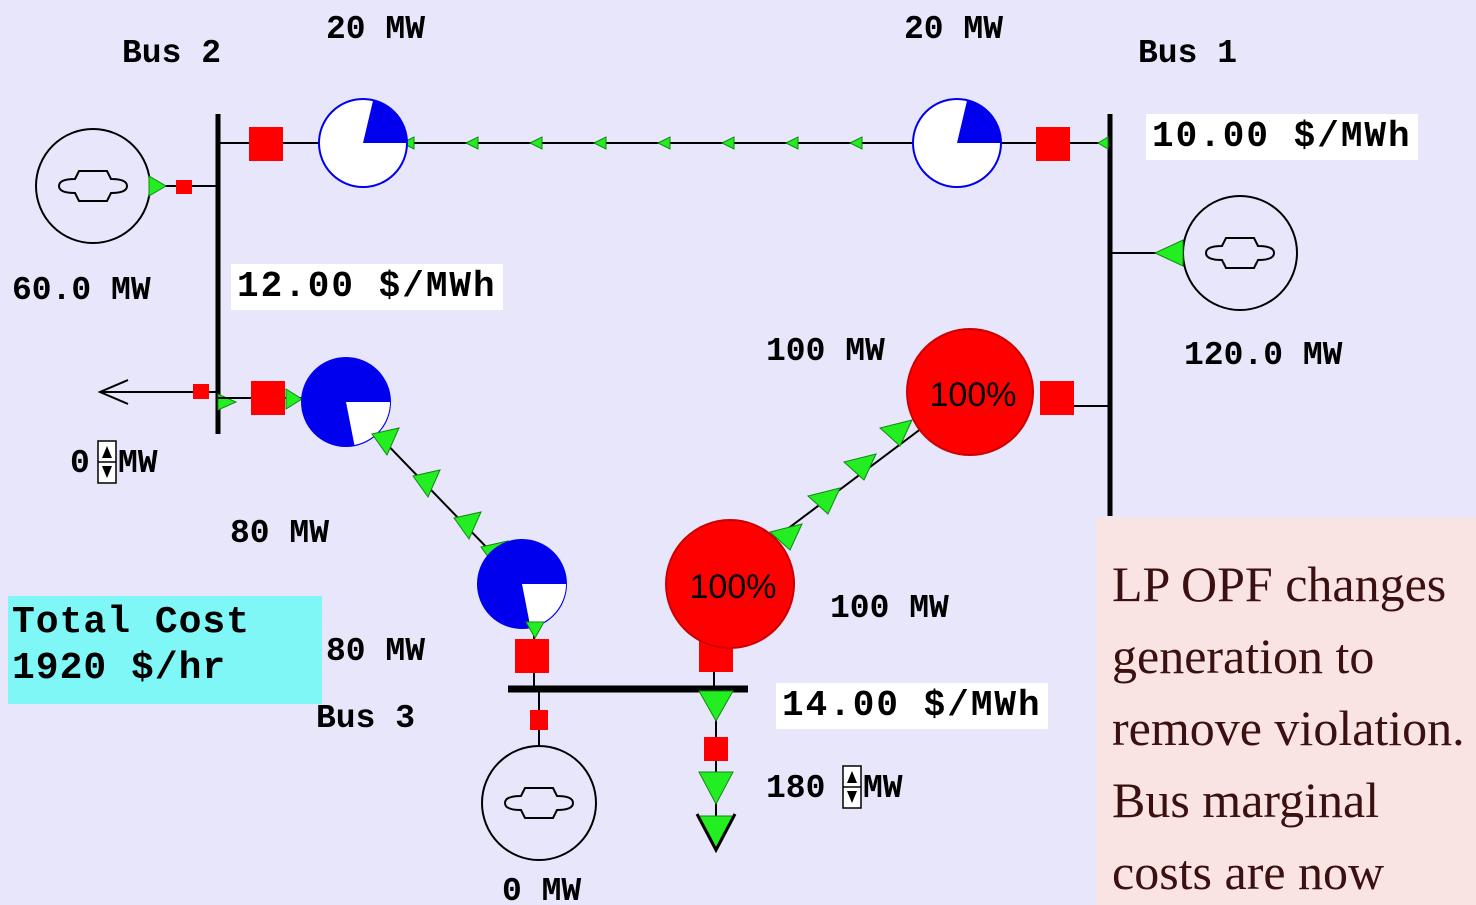 The height and width of the screenshot is (905, 1476). Describe the element at coordinates (375, 29) in the screenshot. I see `line-1-2-flow-bus2: 20 MW` at that location.